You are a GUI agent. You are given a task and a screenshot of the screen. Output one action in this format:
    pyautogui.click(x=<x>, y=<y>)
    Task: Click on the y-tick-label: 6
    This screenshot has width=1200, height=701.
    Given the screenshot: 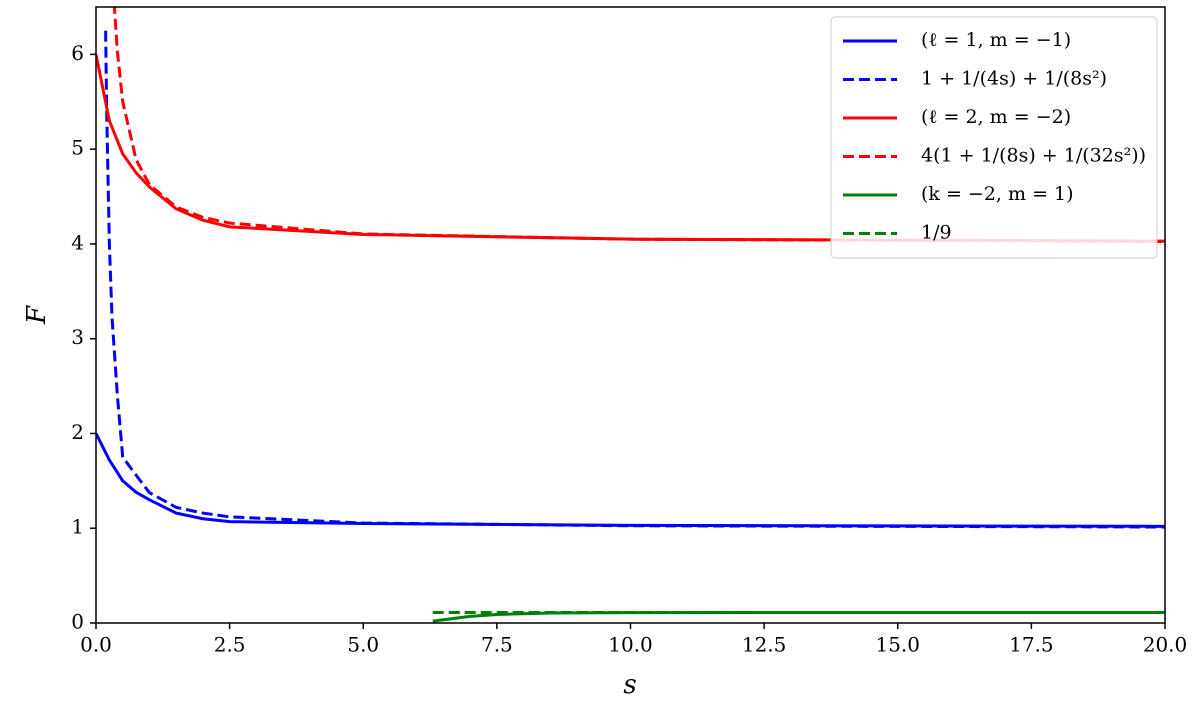 What is the action you would take?
    pyautogui.click(x=77, y=53)
    